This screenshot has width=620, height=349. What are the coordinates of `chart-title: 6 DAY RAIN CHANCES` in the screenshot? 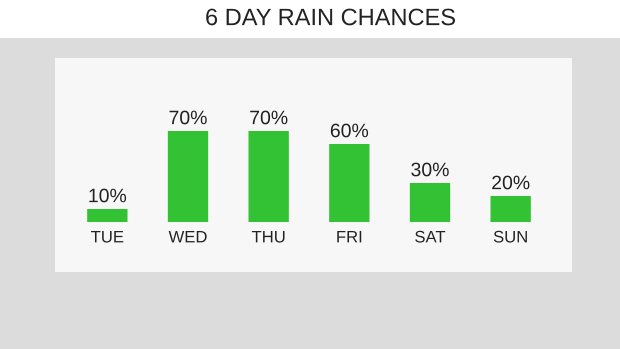 It's located at (330, 17).